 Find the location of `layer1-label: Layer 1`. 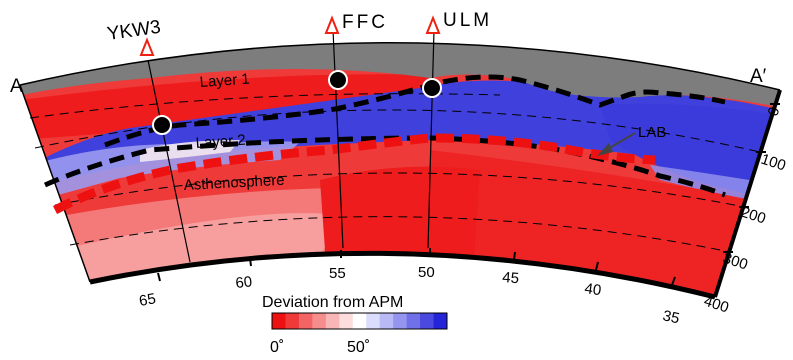

layer1-label: Layer 1 is located at coordinates (224, 81).